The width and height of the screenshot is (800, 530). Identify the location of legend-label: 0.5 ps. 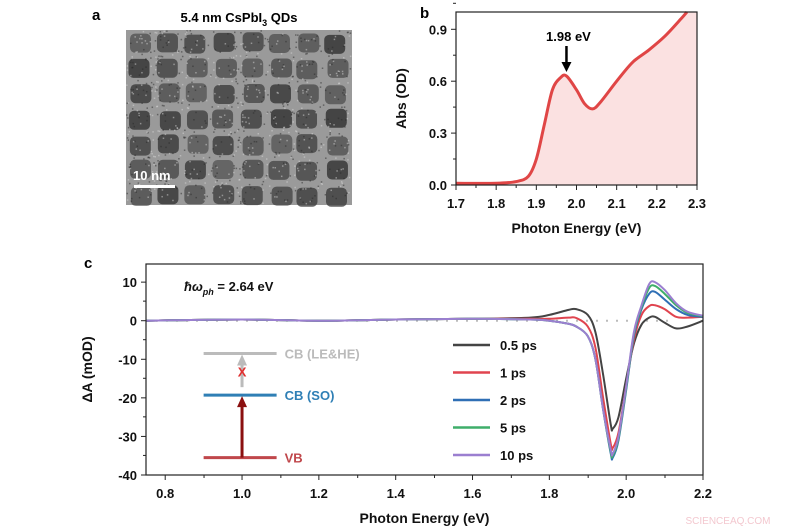
(518, 345).